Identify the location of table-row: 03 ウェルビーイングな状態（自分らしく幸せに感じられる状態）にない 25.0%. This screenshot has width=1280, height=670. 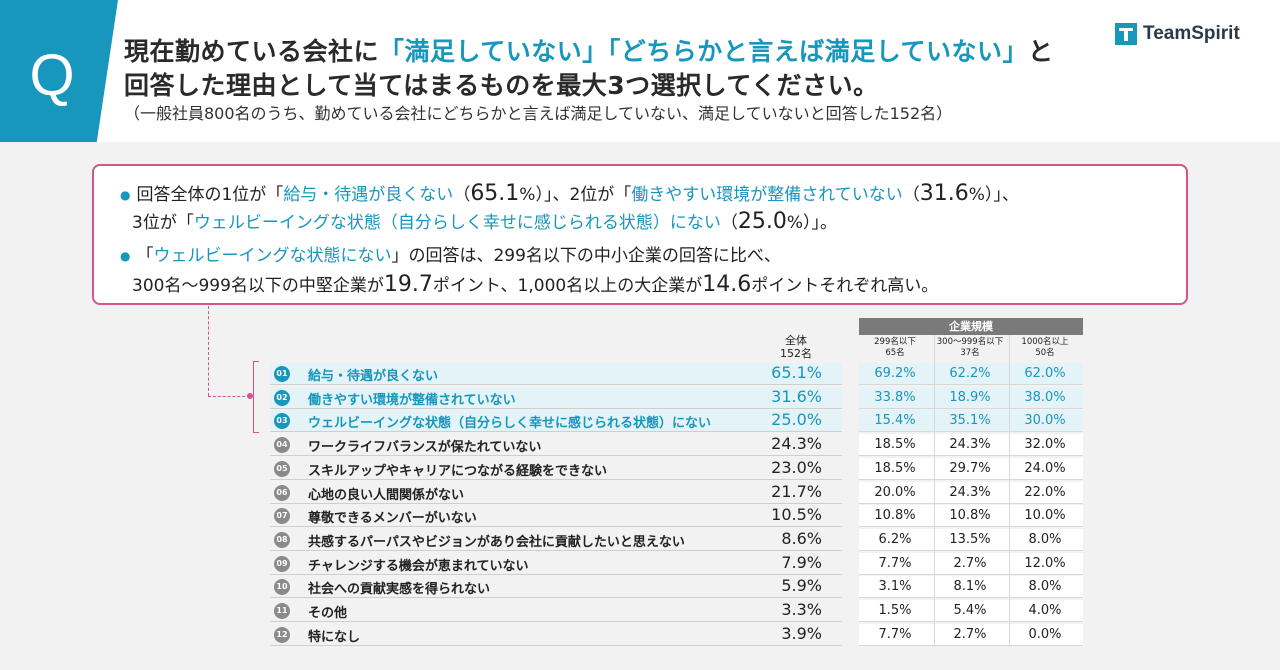
(556, 421).